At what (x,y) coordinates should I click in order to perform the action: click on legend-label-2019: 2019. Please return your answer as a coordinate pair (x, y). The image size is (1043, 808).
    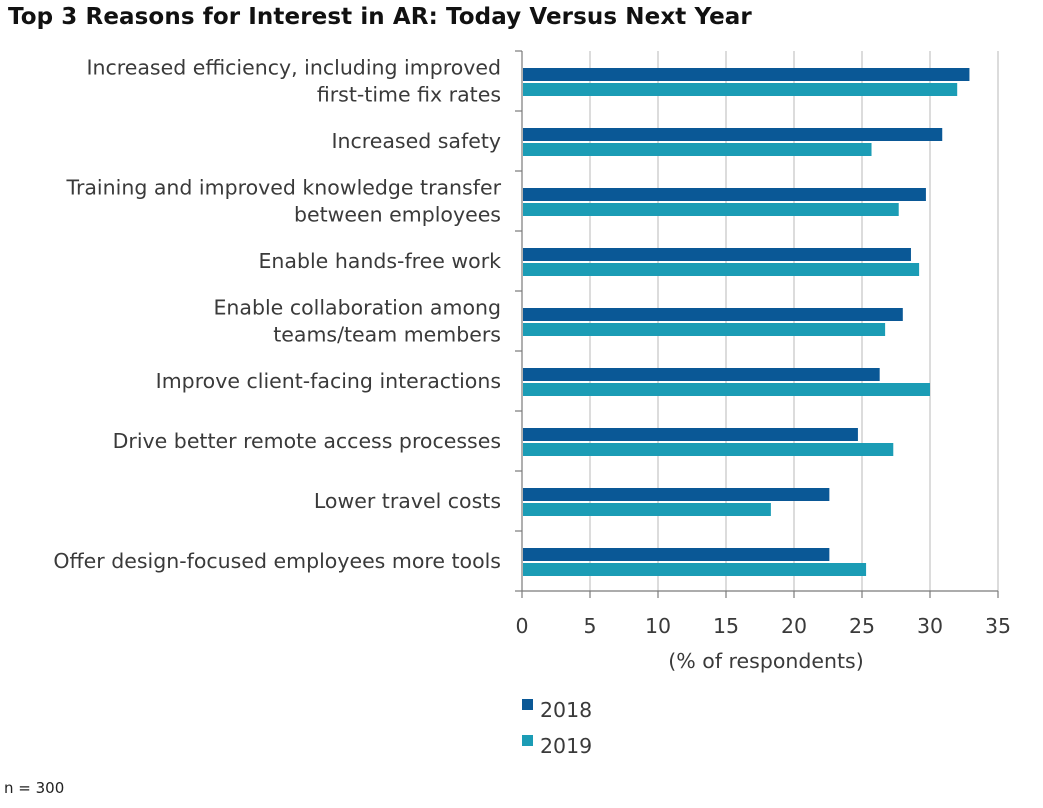
    Looking at the image, I should click on (566, 746).